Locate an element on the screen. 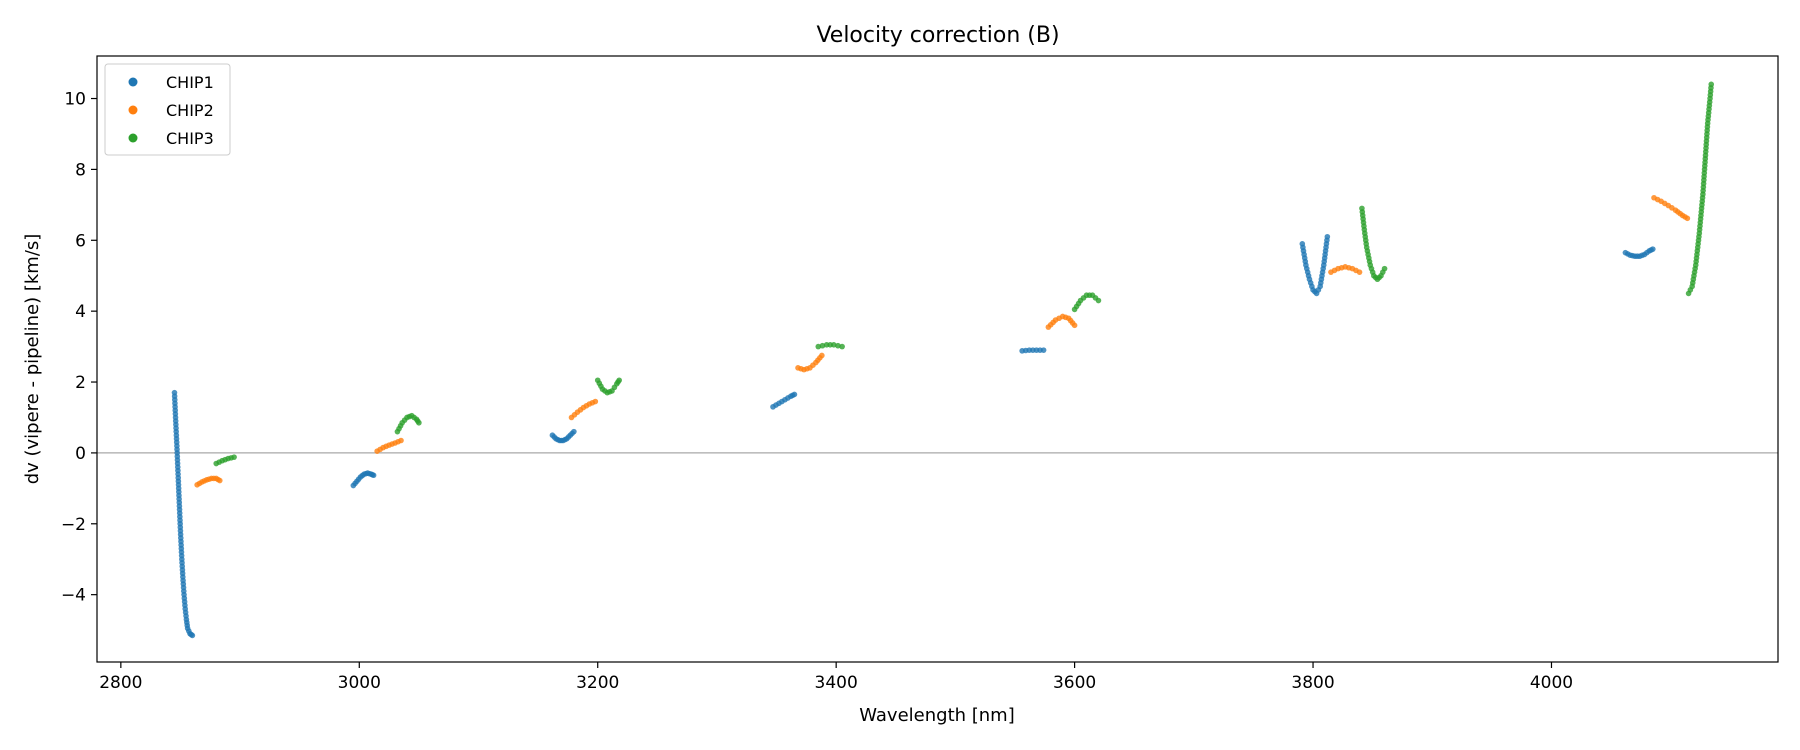 This screenshot has width=1800, height=750. y-tick-label: 2 is located at coordinates (80, 383).